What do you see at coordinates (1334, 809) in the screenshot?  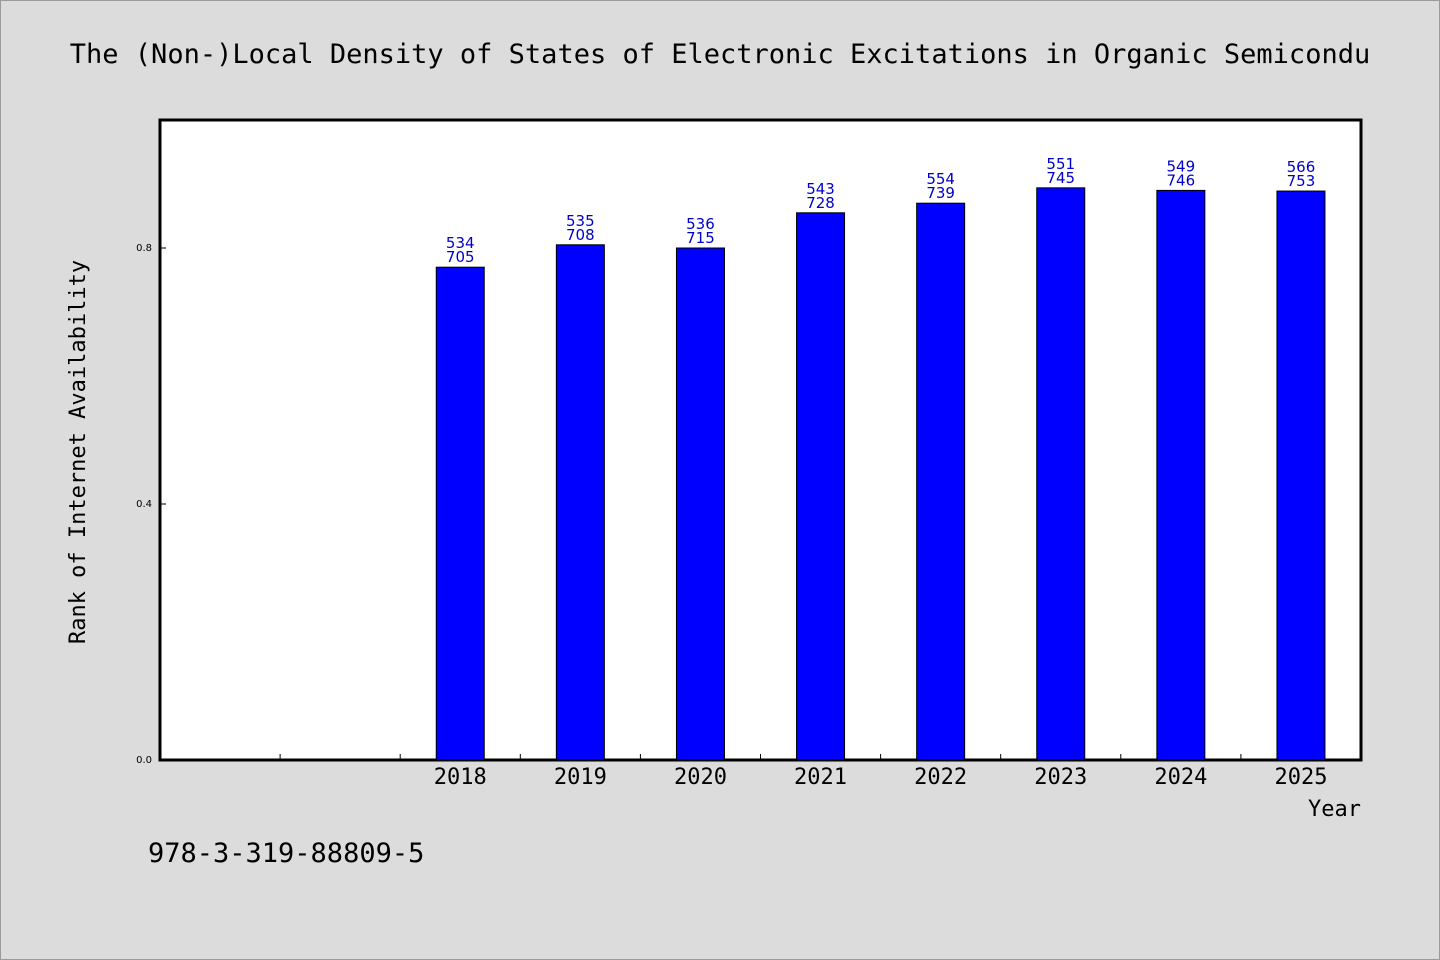 I see `x-axis-label: Year` at bounding box center [1334, 809].